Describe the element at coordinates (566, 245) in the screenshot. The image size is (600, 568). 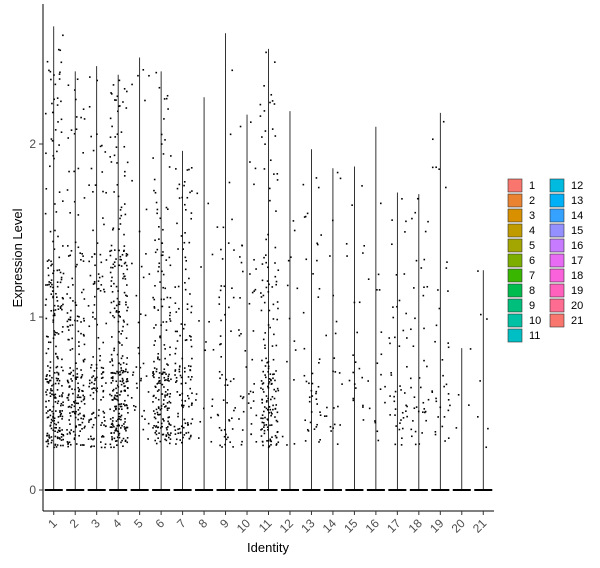
I see `legend-item-16: 16` at that location.